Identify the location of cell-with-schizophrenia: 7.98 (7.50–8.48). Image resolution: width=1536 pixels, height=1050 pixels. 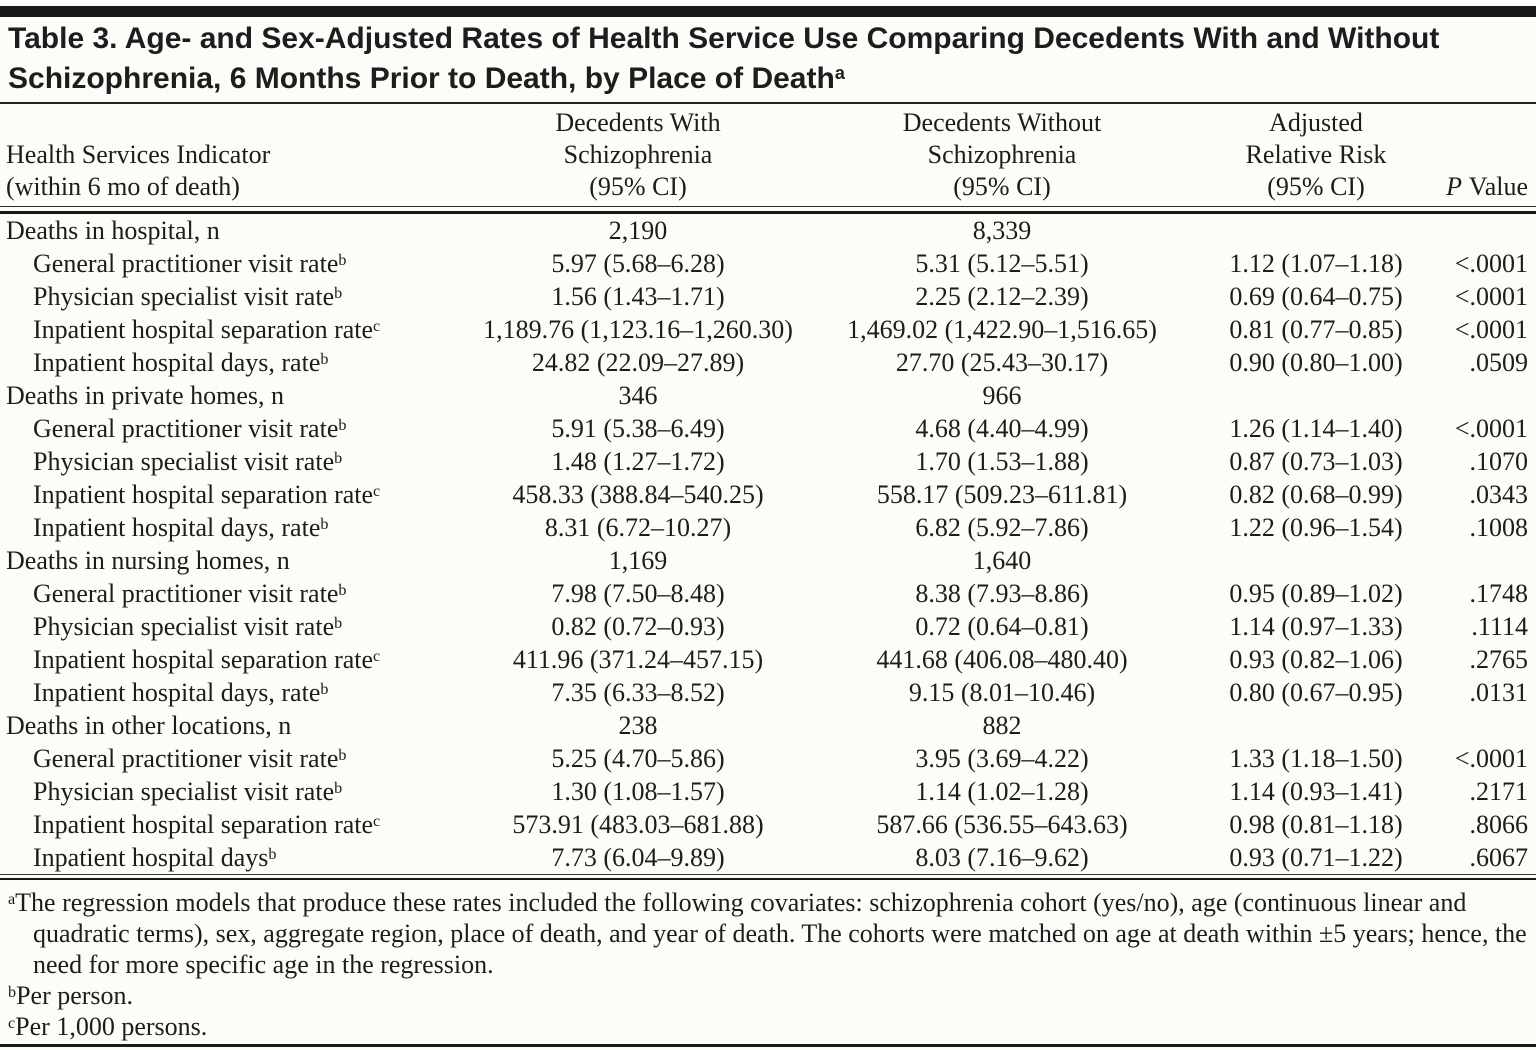
(638, 593).